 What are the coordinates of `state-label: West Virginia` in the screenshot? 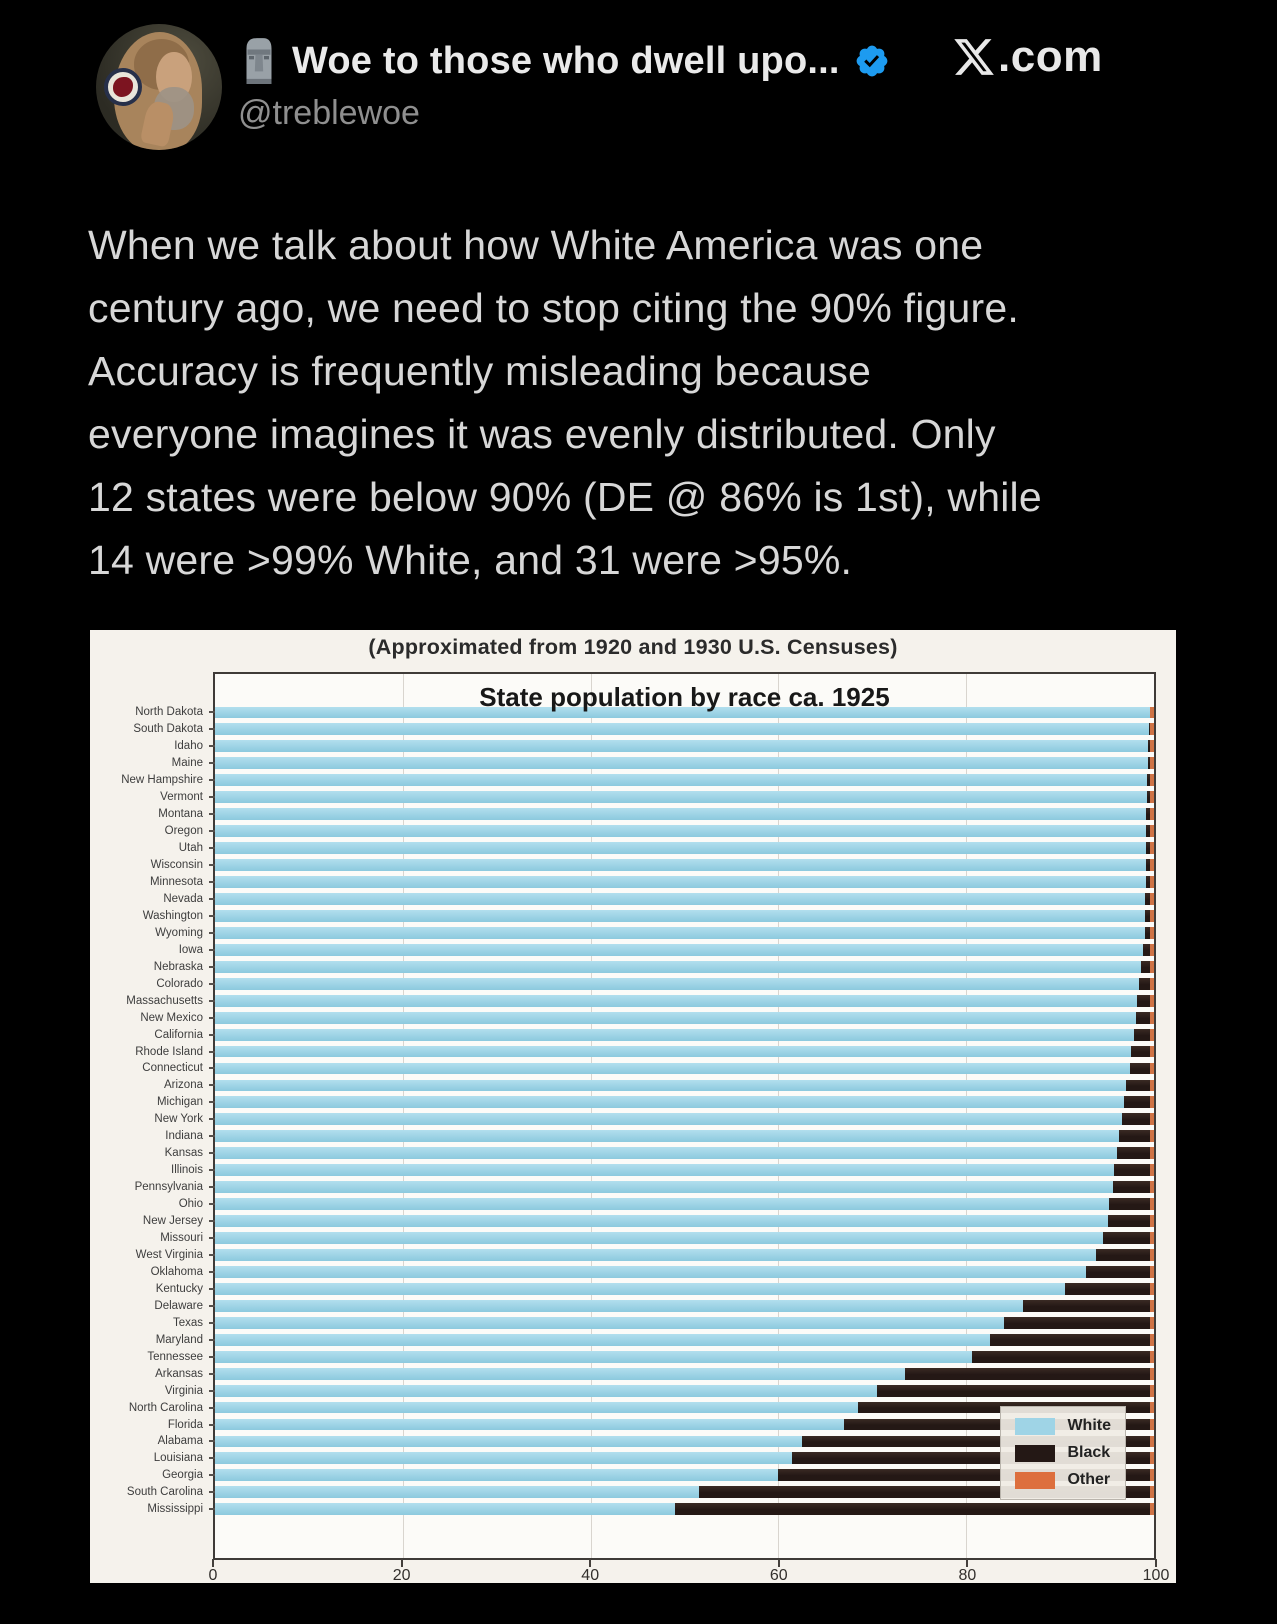 It's located at (169, 1254).